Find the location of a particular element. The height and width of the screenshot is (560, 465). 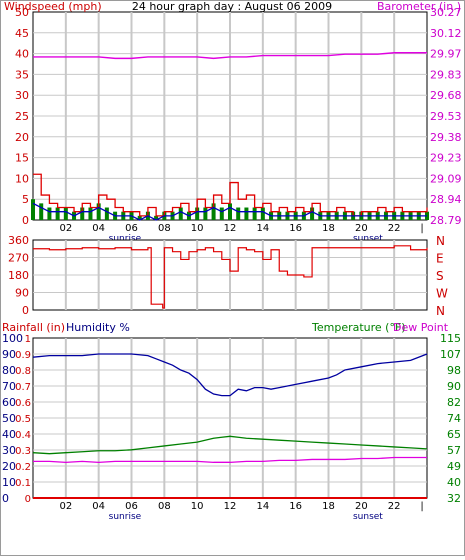

wind-x-tick-end: | is located at coordinates (421, 228).